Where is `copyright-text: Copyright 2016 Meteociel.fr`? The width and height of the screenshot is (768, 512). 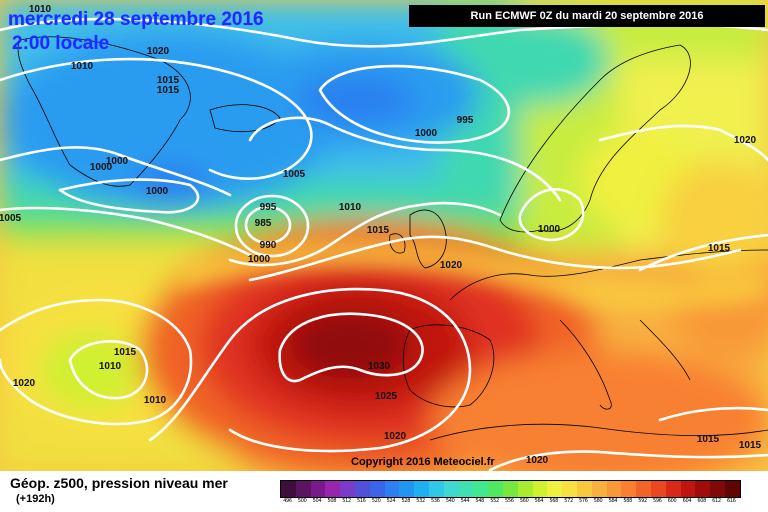
copyright-text: Copyright 2016 Meteociel.fr is located at coordinates (423, 462).